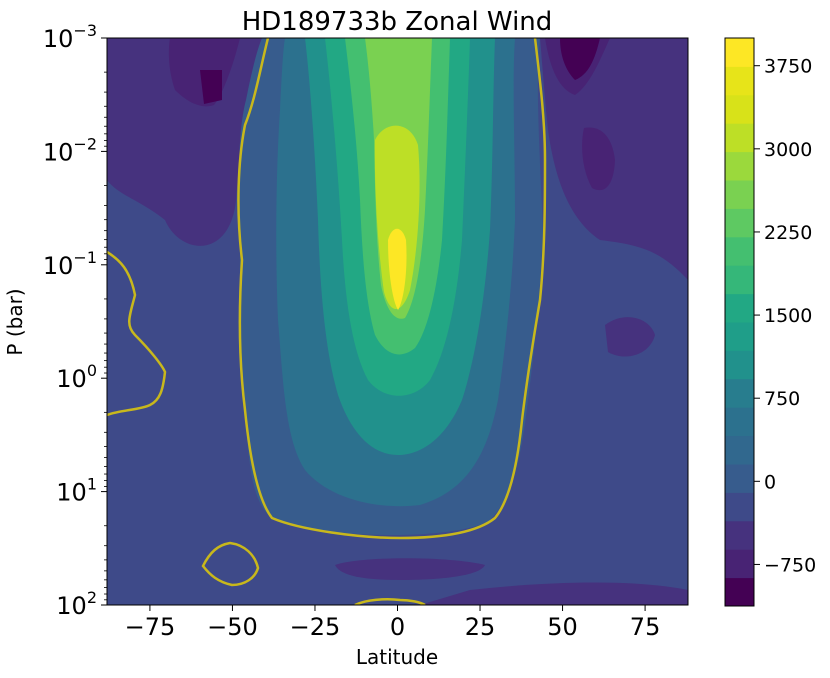 This screenshot has width=830, height=678. I want to click on y-axis-label: P (bar), so click(15, 321).